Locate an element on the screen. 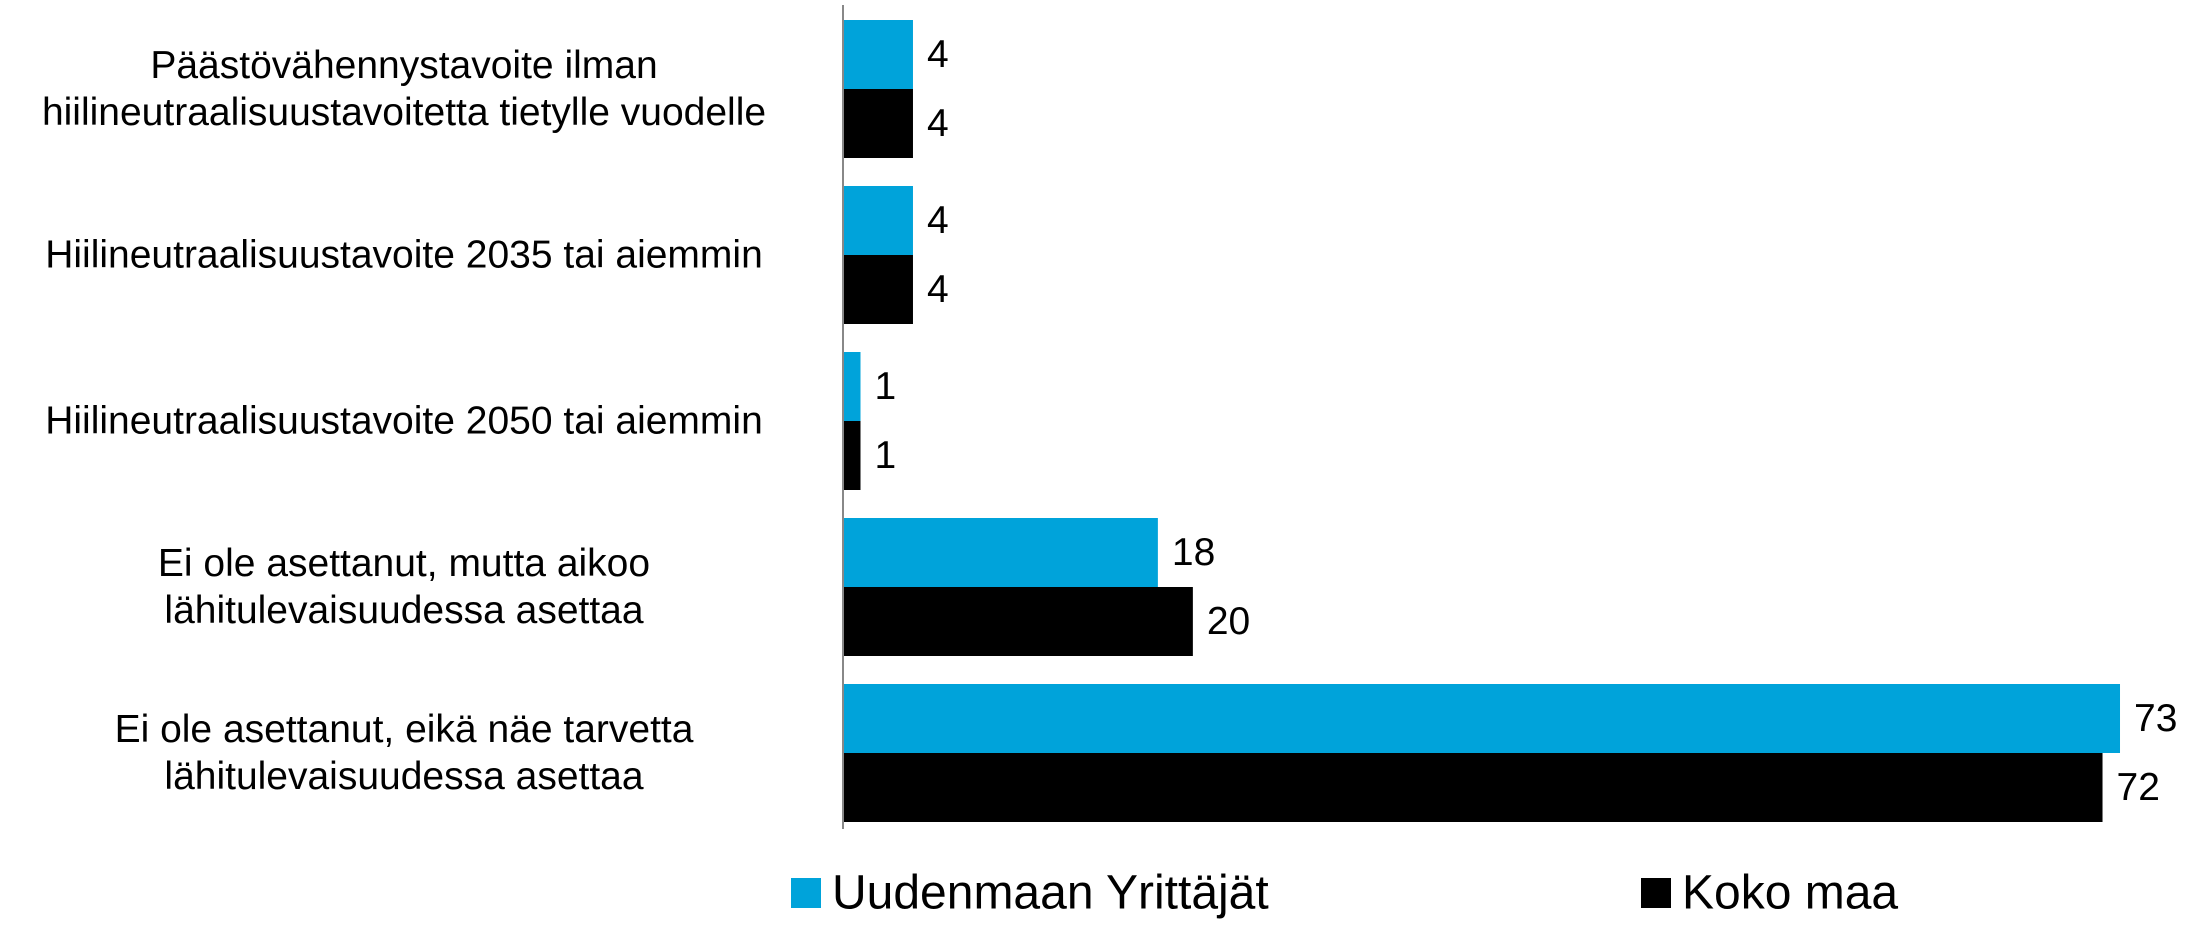  value-label: 18 is located at coordinates (1193, 552).